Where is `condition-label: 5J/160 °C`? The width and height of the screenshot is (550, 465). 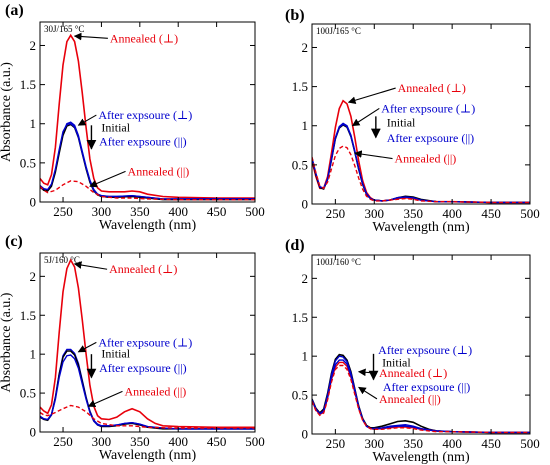
condition-label: 5J/160 °C is located at coordinates (62, 260).